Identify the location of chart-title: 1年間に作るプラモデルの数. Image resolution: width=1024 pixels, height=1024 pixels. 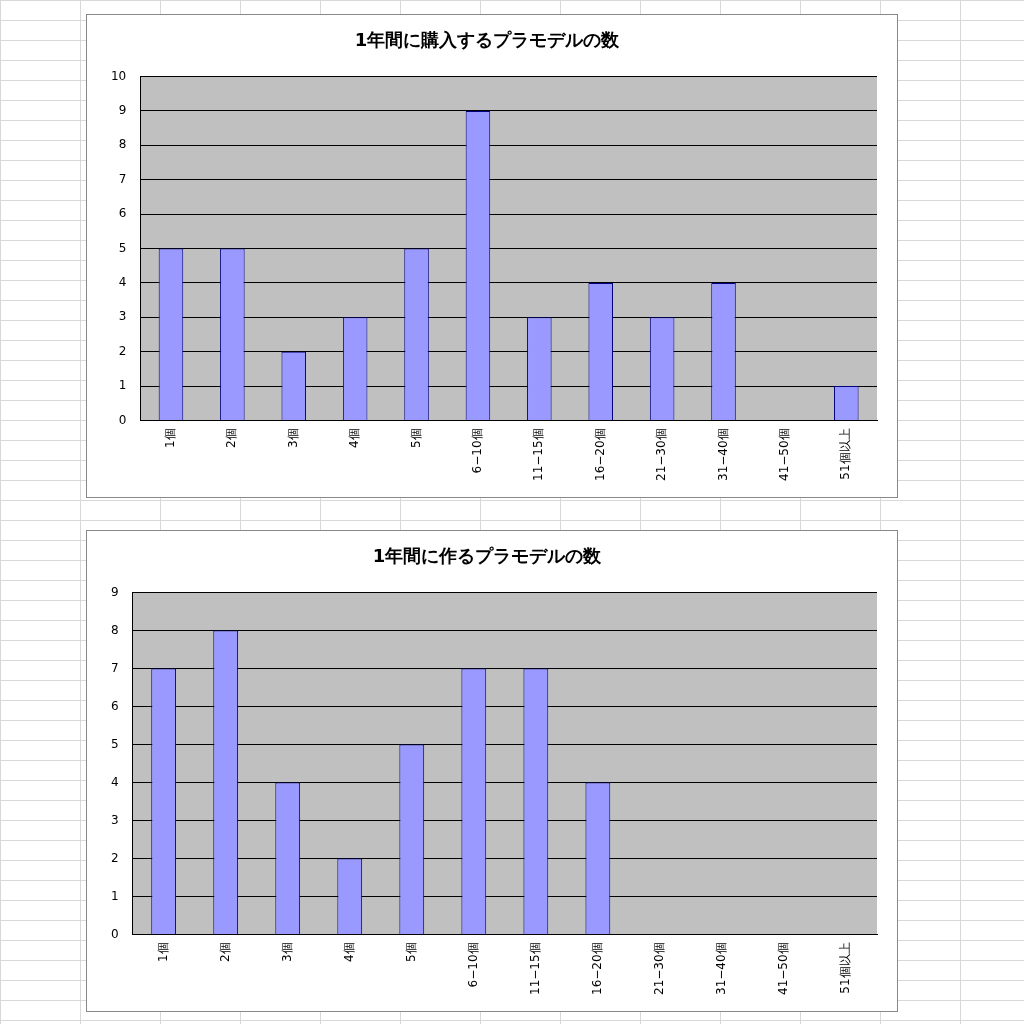
(487, 556).